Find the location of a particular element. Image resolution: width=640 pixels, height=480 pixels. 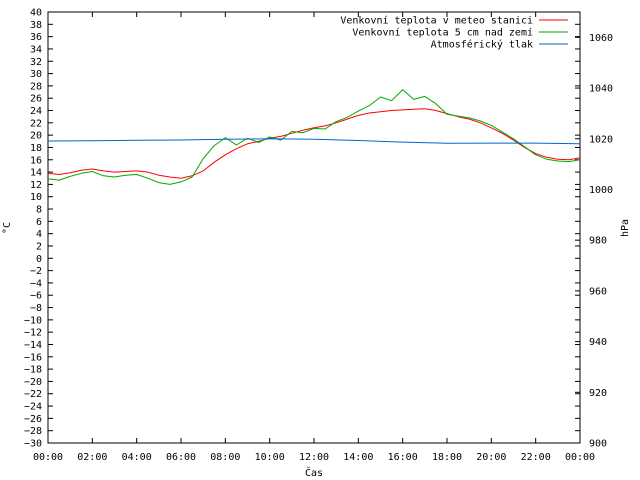

x-tick-label: 22:00 is located at coordinates (536, 457).